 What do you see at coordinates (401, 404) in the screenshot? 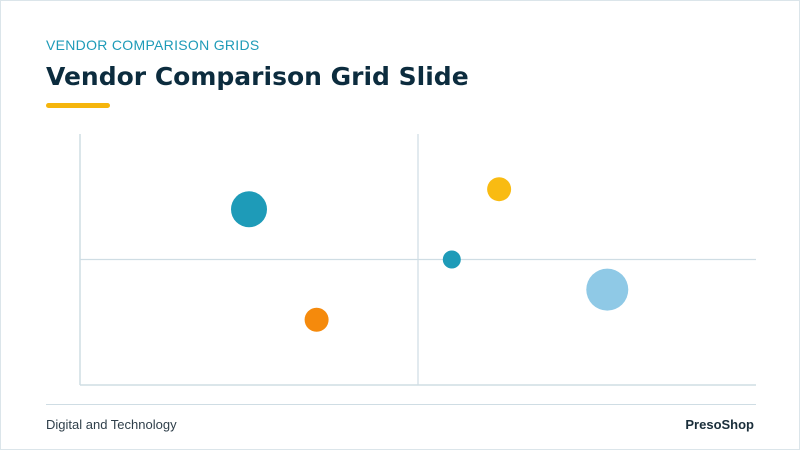
I see `footer-divider` at bounding box center [401, 404].